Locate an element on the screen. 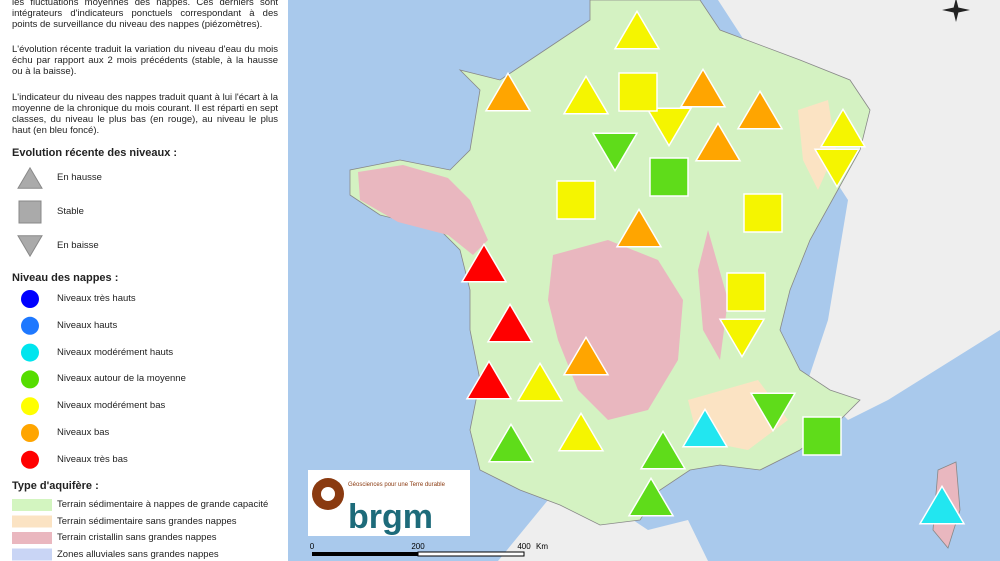 The image size is (1000, 561). legend-label: Niveaux très hauts is located at coordinates (96, 298).